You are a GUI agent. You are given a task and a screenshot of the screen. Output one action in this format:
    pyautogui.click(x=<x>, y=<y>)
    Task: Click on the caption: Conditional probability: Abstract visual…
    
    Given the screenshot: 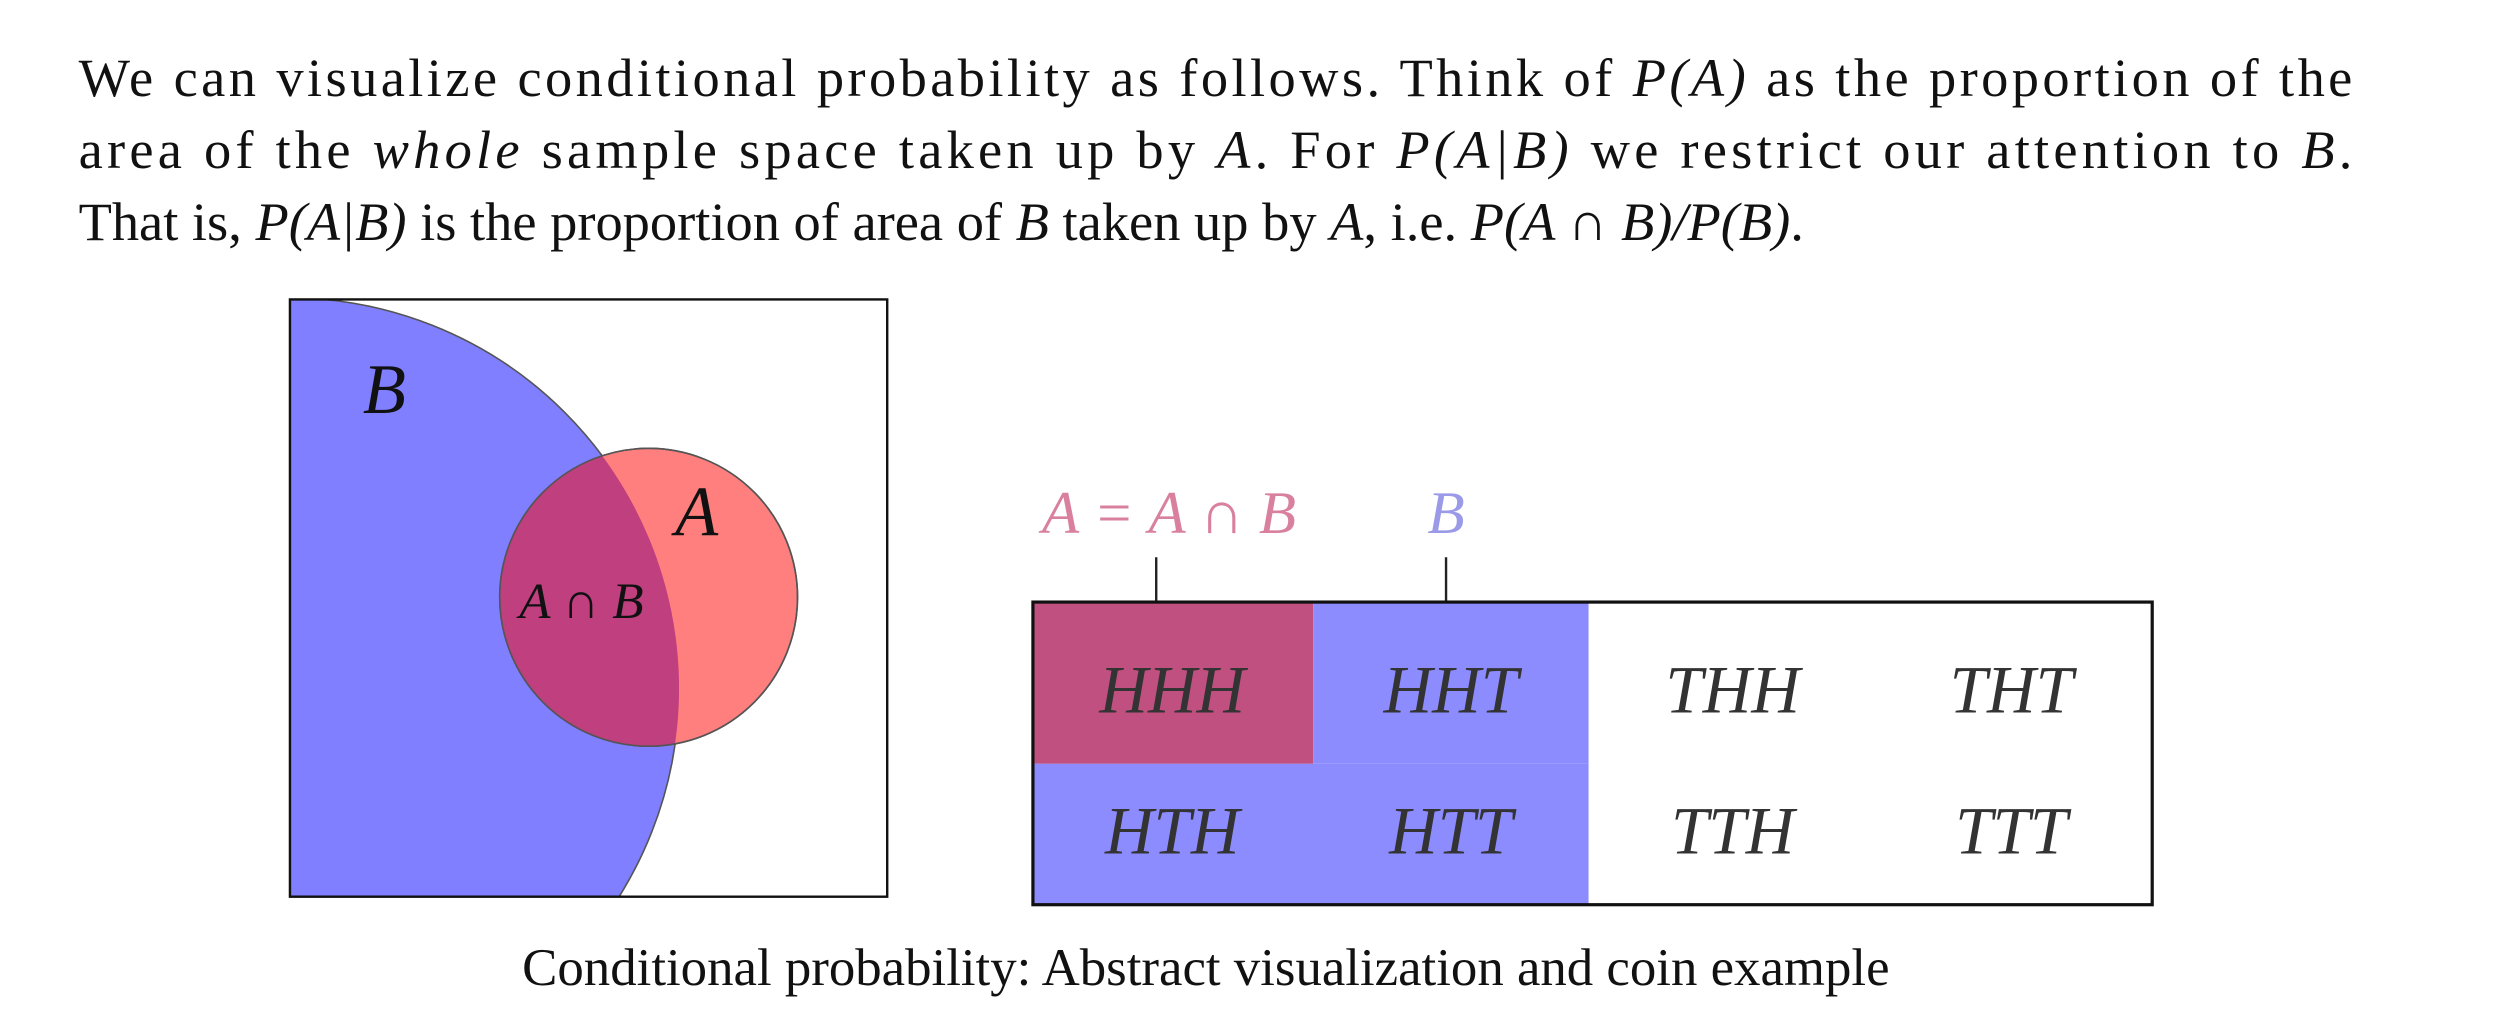 What is the action you would take?
    pyautogui.click(x=1205, y=968)
    